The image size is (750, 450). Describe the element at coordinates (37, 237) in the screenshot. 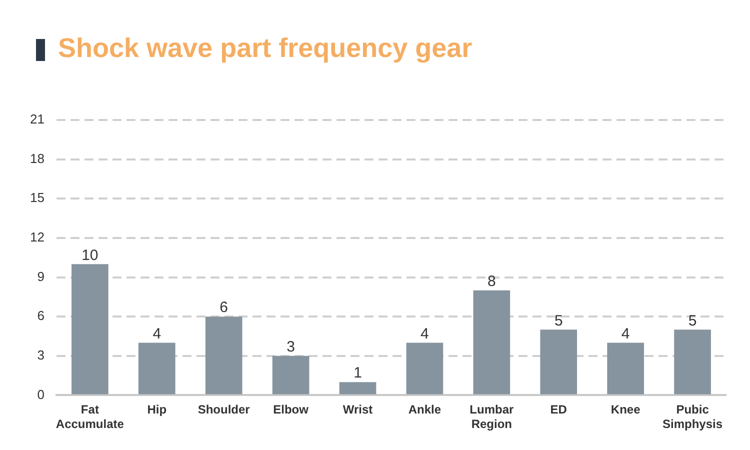

I see `y-tick-label: 12` at that location.